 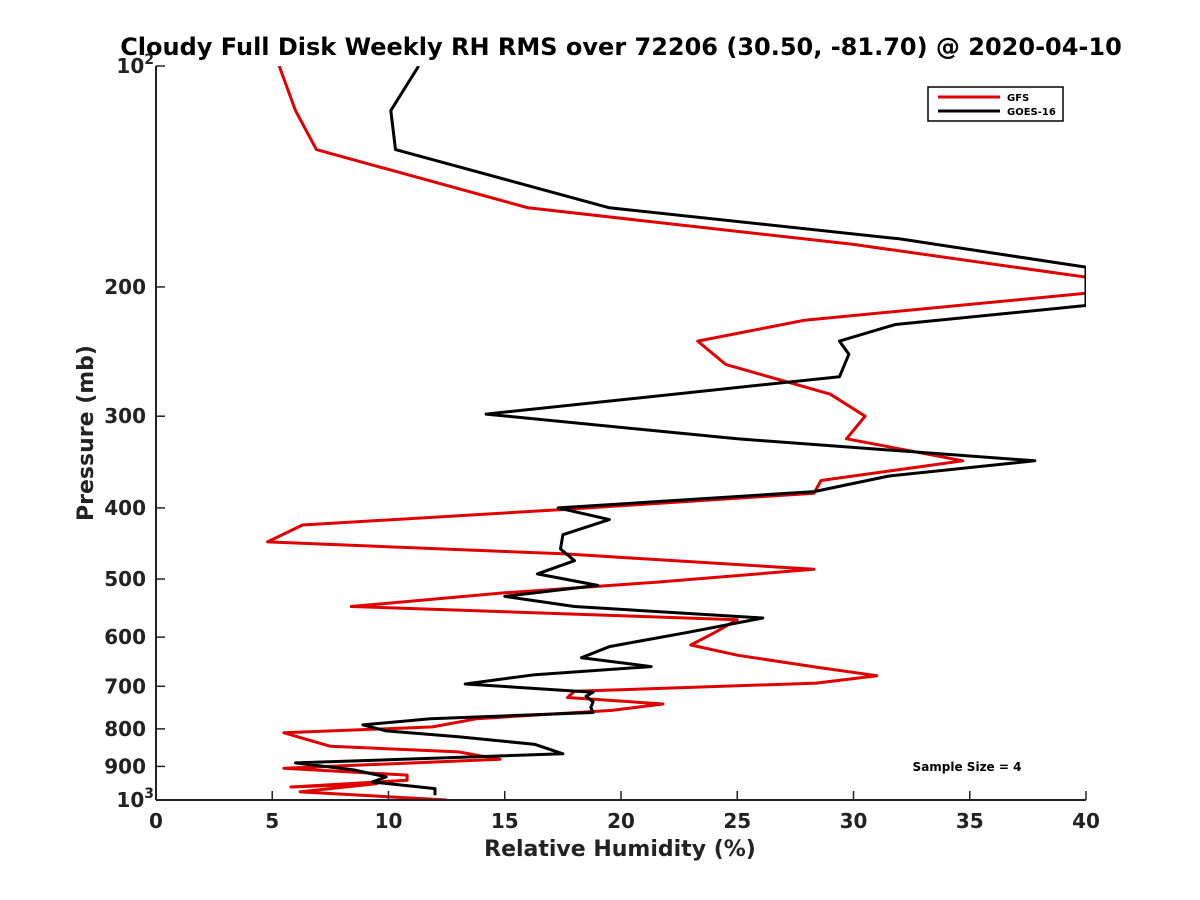 I want to click on legend-entry-gfs: GFS, so click(x=1018, y=98).